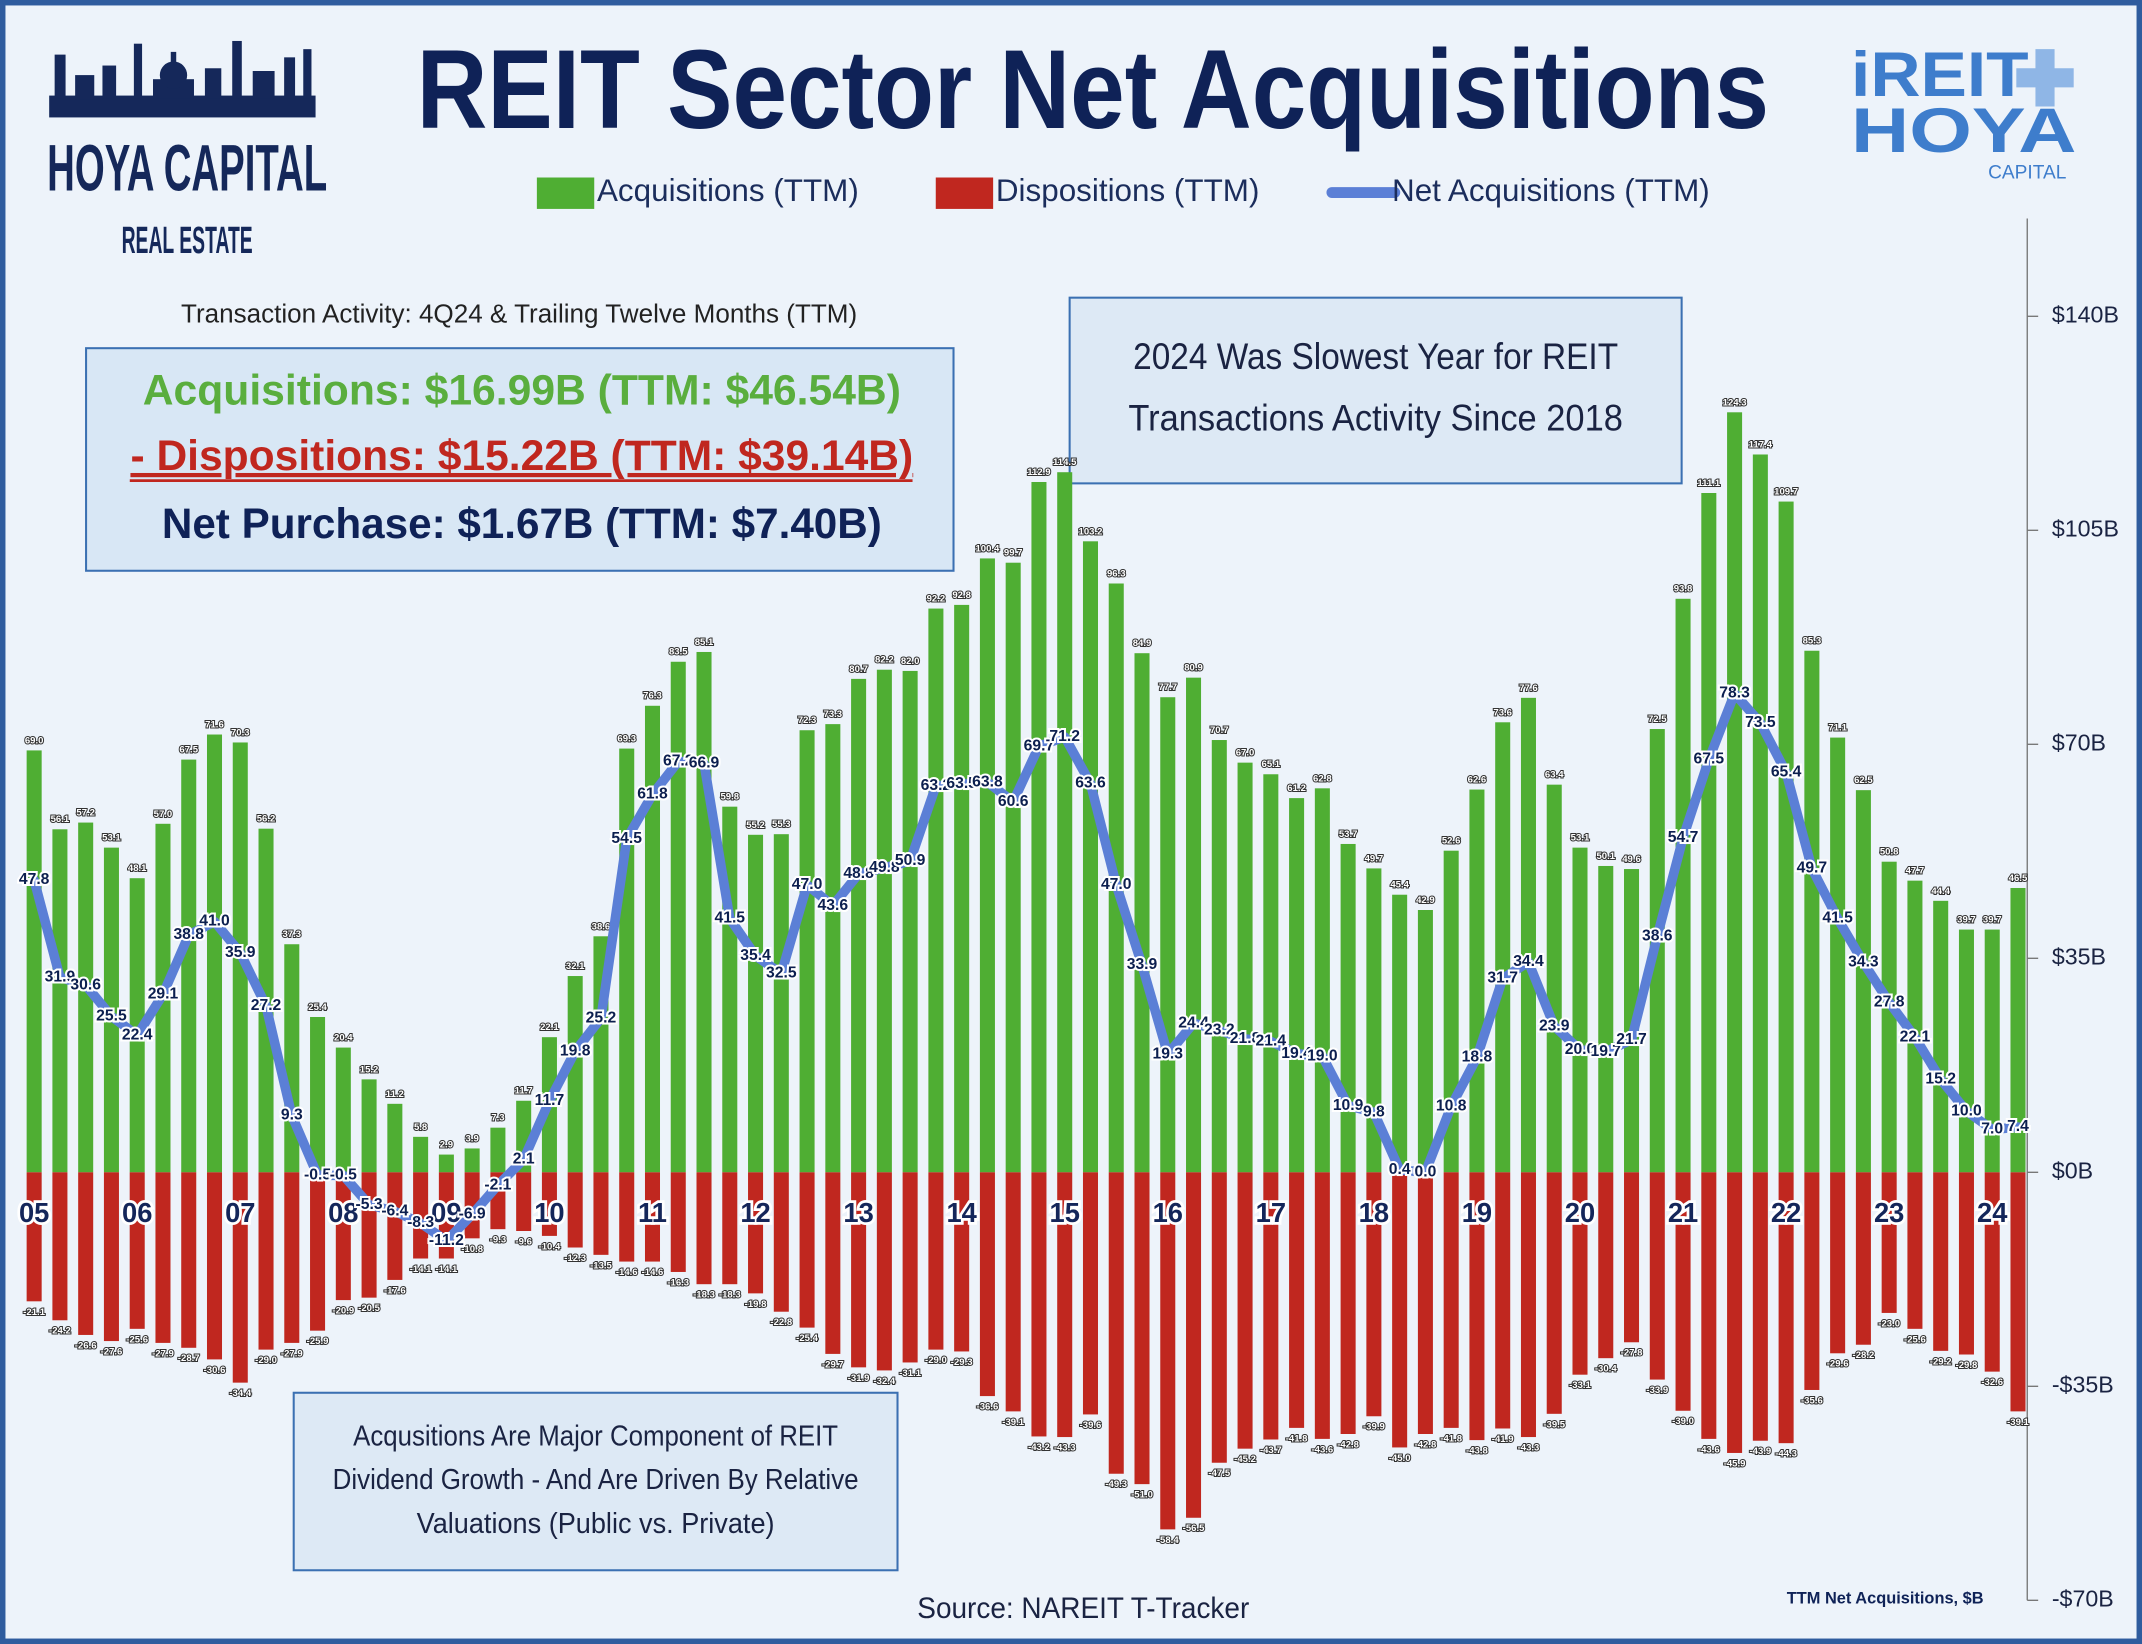 This screenshot has width=2142, height=1644. Describe the element at coordinates (1580, 838) in the screenshot. I see `data-label: 53.1` at that location.